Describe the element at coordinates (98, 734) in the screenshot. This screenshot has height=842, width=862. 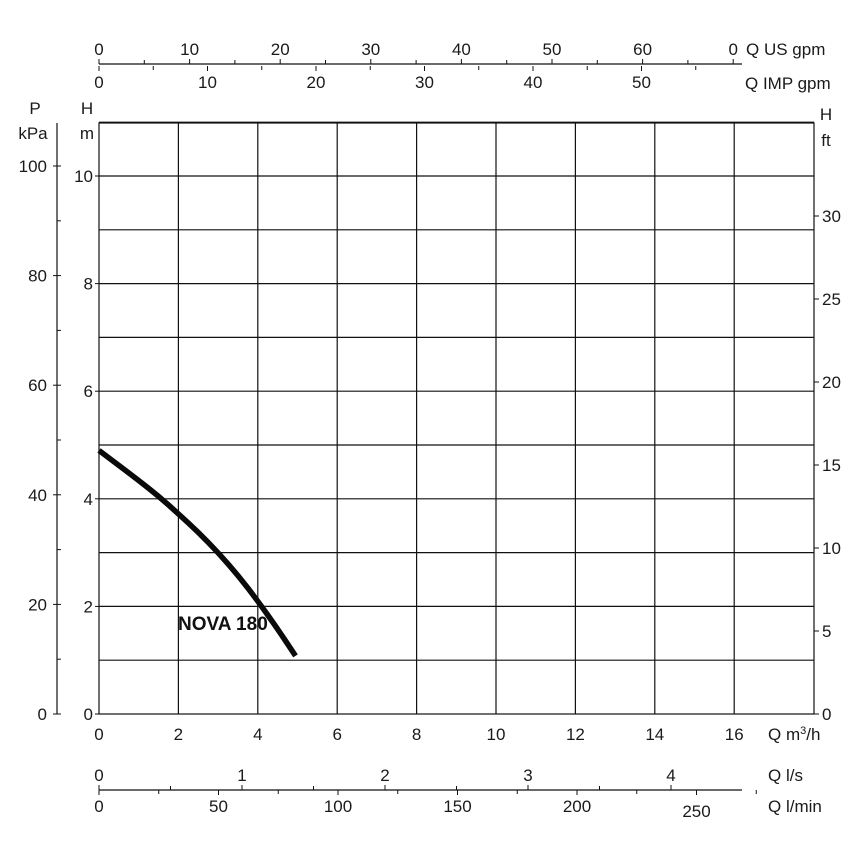
I see `flow-m3h-tick-label: 0` at that location.